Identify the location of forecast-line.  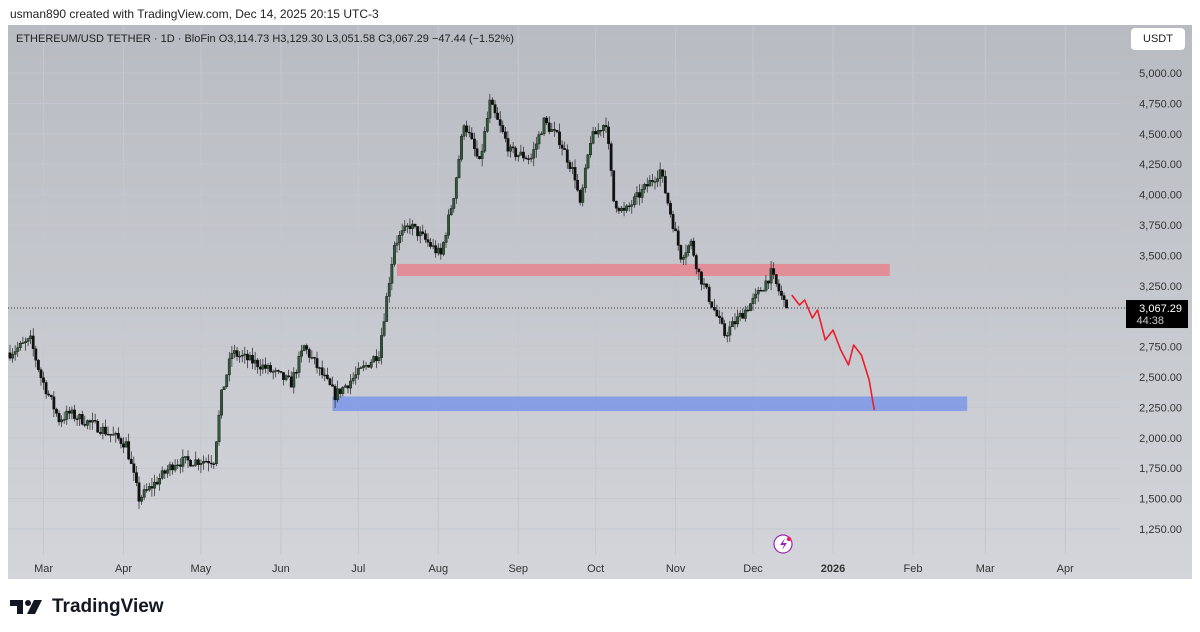
(833, 352).